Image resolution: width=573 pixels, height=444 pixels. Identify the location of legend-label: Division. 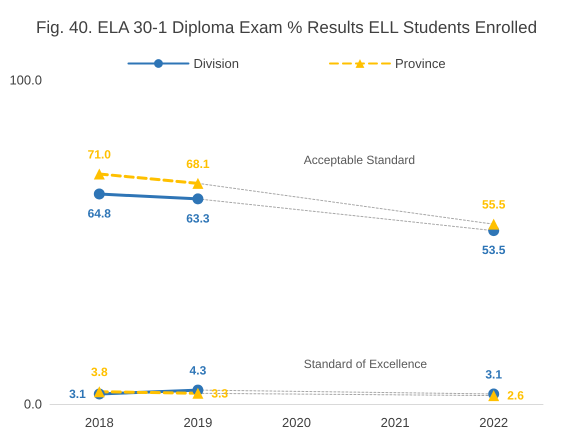
(216, 63).